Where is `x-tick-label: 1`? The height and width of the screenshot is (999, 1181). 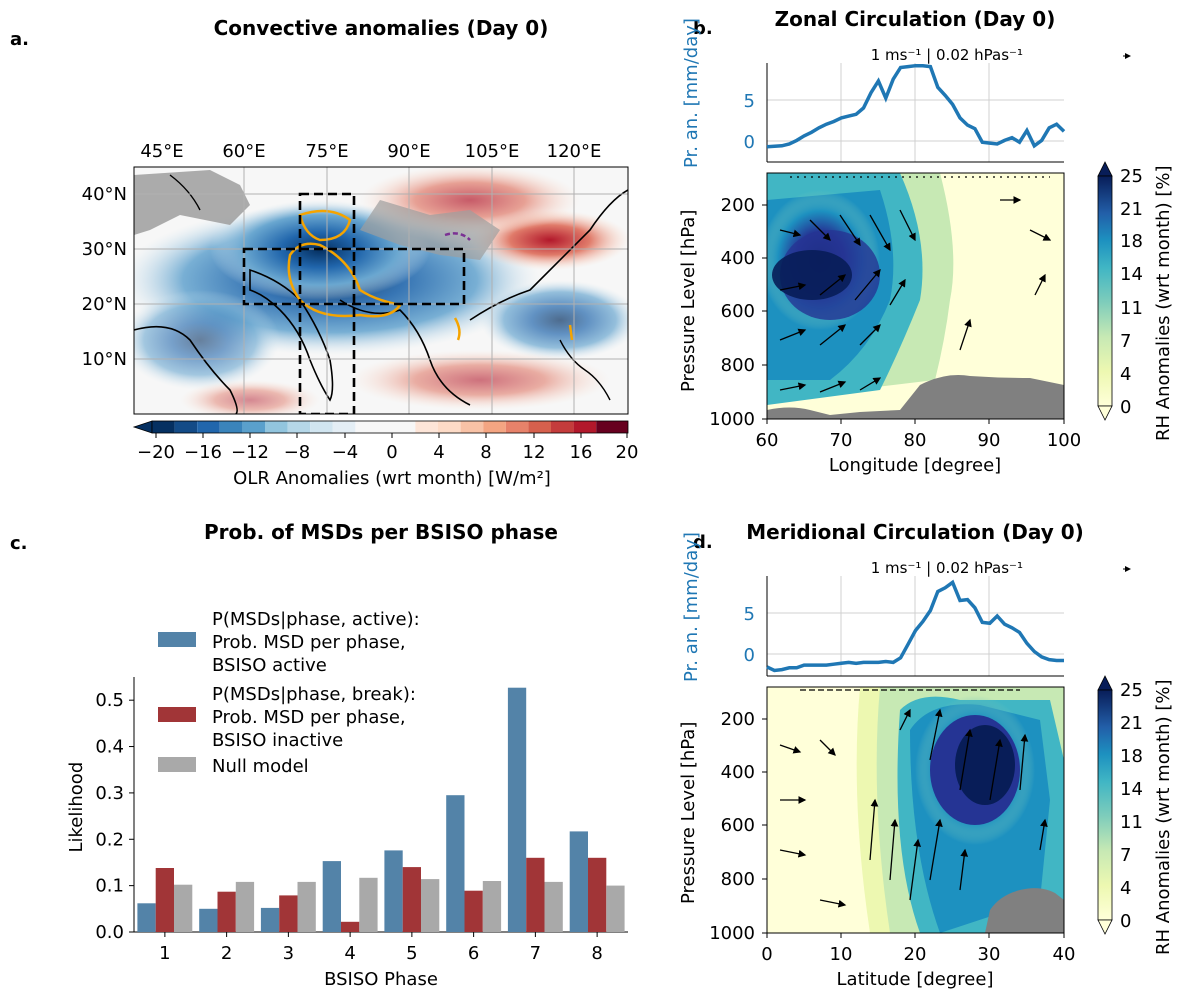 x-tick-label: 1 is located at coordinates (164, 953).